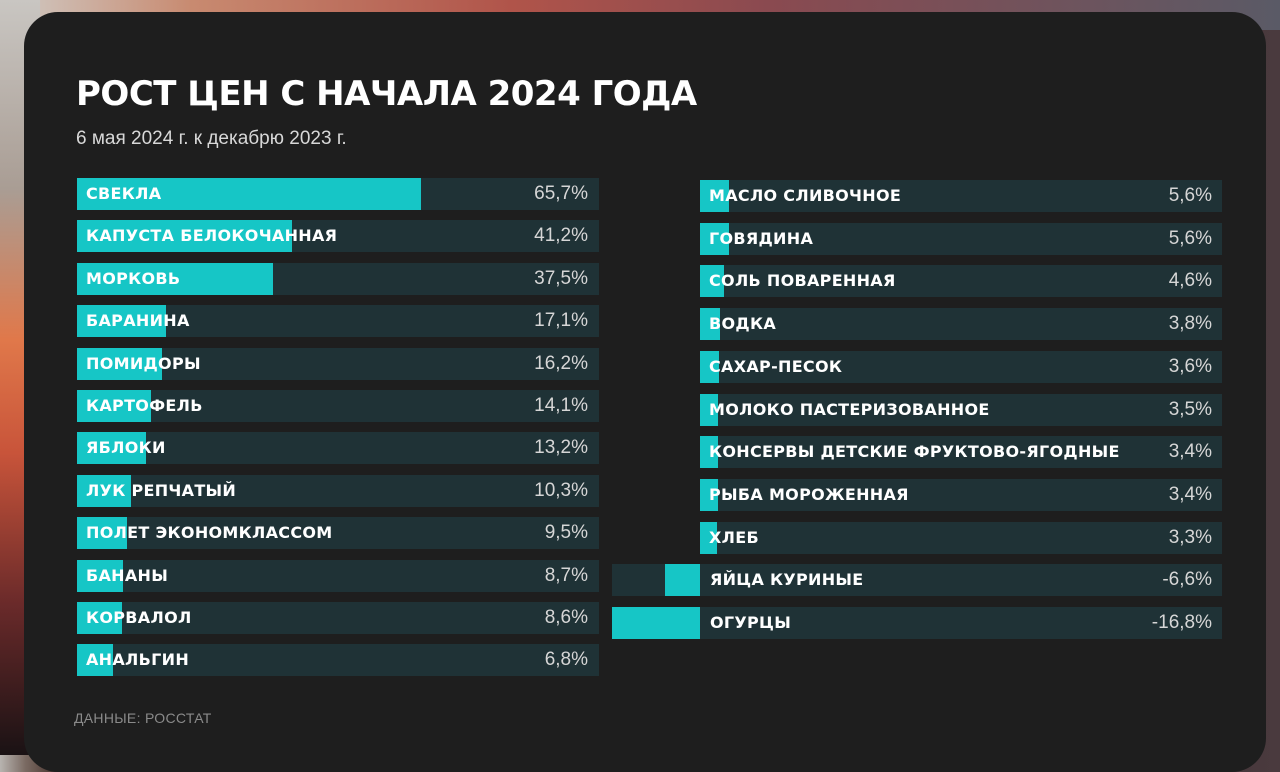 This screenshot has width=1280, height=772. What do you see at coordinates (787, 579) in the screenshot?
I see `bar-label: ЯЙЦА КУРИНЫЕ` at bounding box center [787, 579].